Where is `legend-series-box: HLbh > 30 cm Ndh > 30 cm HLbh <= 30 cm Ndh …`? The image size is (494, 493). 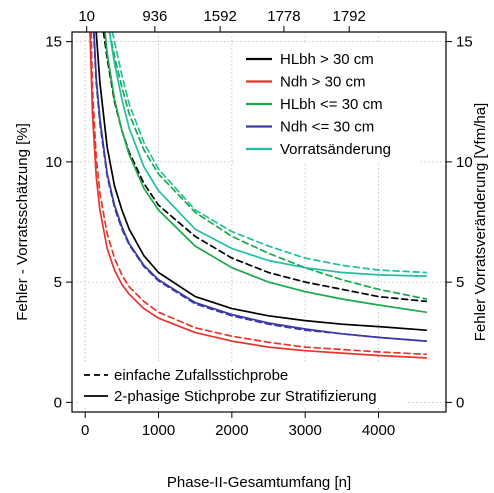 legend-series-box: HLbh > 30 cm Ndh > 30 cm HLbh <= 30 cm Ndh … is located at coordinates (327, 103).